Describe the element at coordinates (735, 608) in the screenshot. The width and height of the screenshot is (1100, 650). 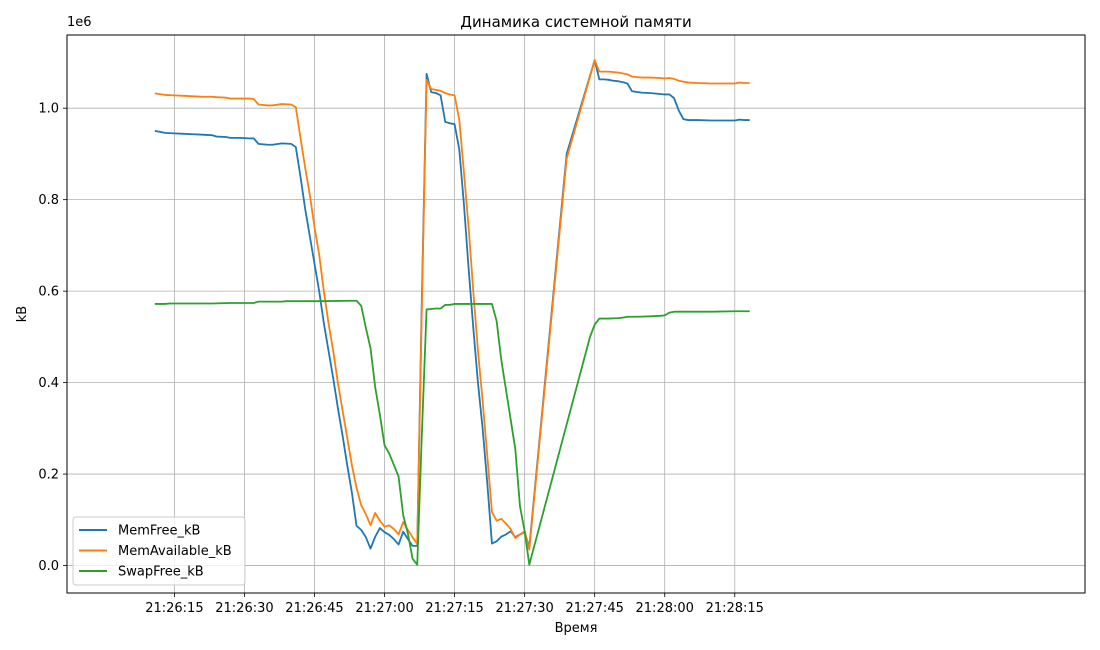
I see `x-tick-label: 21:28:15` at that location.